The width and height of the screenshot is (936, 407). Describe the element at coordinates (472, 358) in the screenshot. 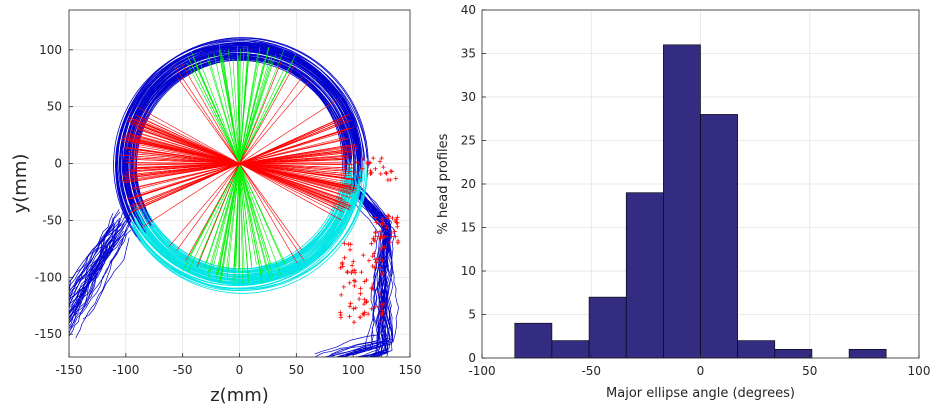

I see `right-y-tick-label: 0` at that location.